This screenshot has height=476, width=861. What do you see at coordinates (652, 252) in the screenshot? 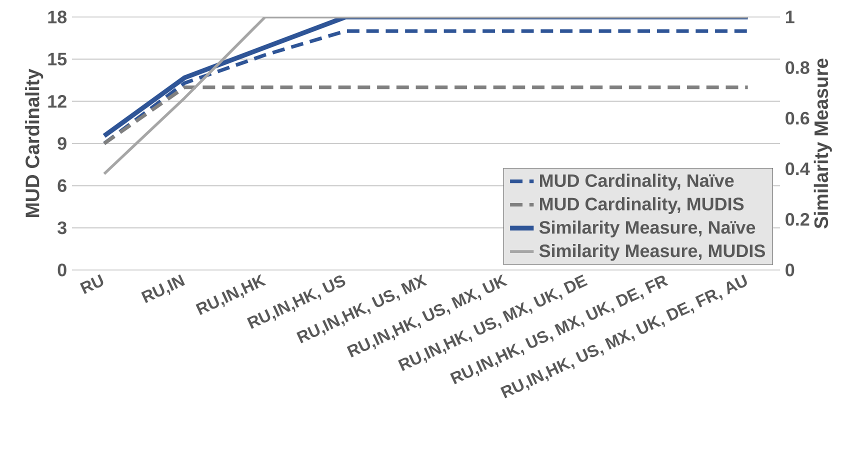
I see `legend-label: Similarity Measure, MUDIS` at bounding box center [652, 252].